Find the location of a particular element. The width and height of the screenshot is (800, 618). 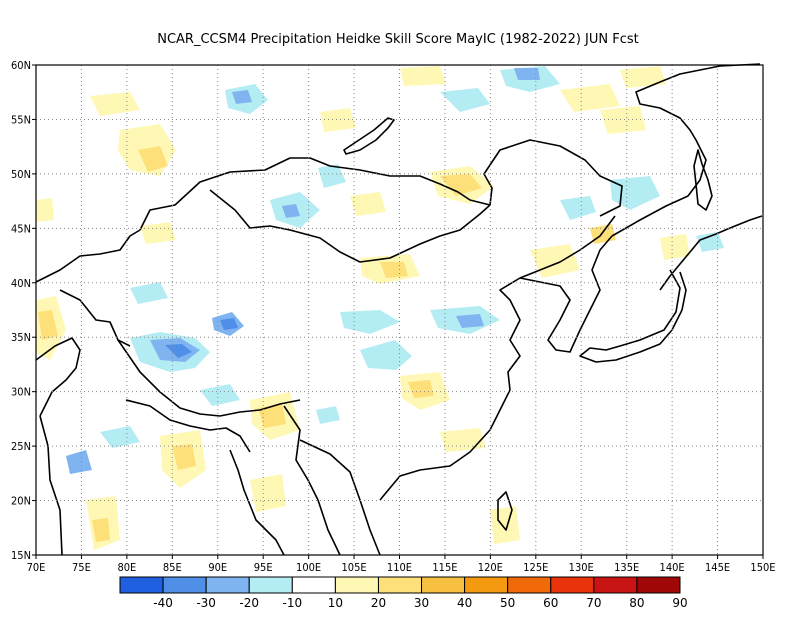

lat-tick-label: 20N is located at coordinates (21, 501).